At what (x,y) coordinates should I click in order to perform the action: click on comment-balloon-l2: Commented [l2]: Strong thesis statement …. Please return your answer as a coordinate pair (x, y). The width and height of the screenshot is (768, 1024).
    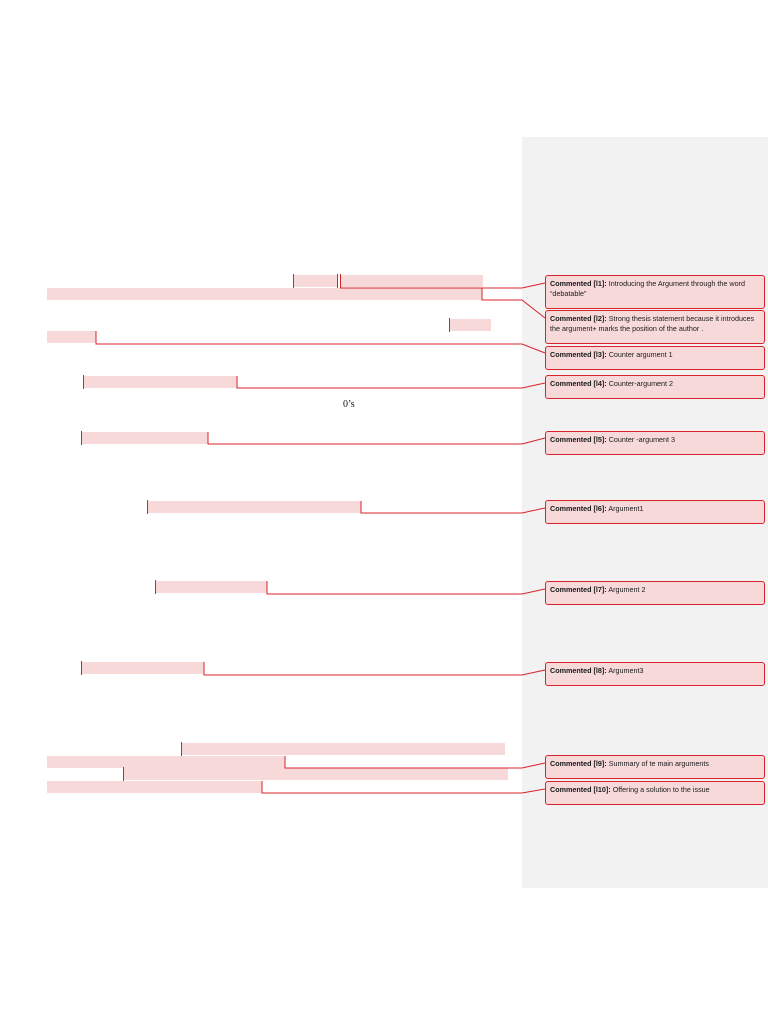
    Looking at the image, I should click on (655, 327).